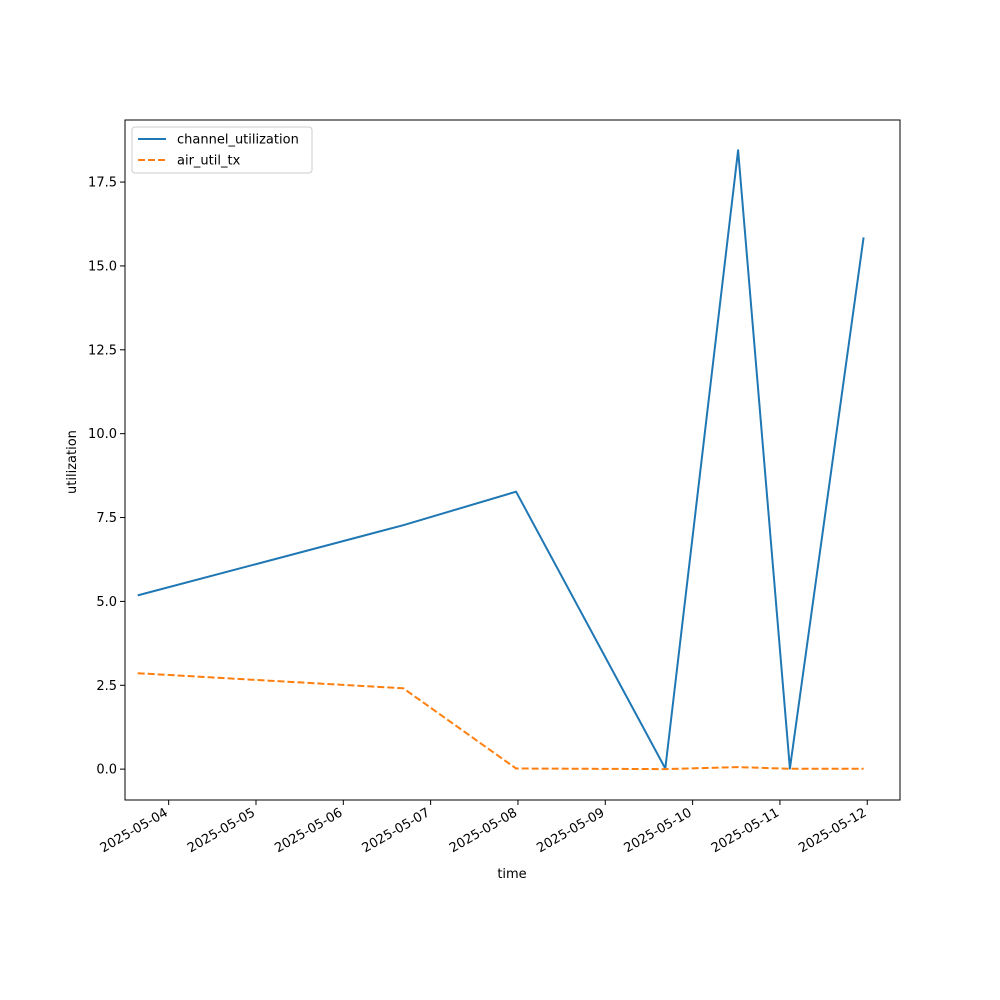  What do you see at coordinates (106, 518) in the screenshot?
I see `y-tick-label: 7.5` at bounding box center [106, 518].